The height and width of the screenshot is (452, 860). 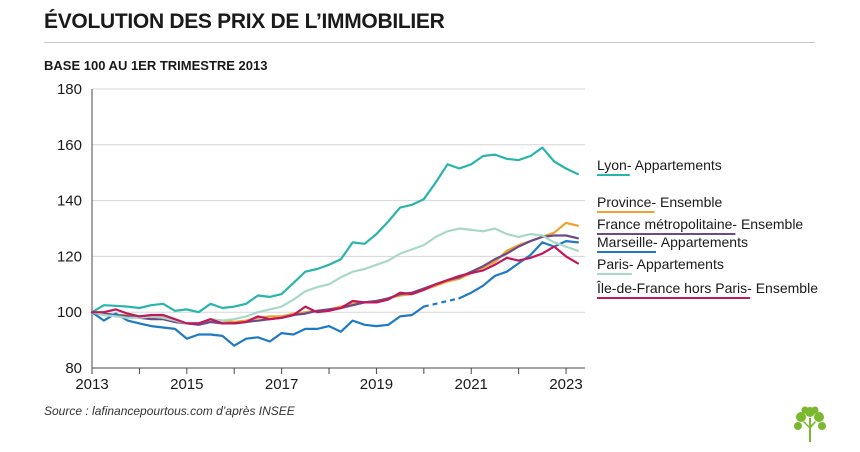 I want to click on legend-label: Marseille, so click(x=625, y=242).